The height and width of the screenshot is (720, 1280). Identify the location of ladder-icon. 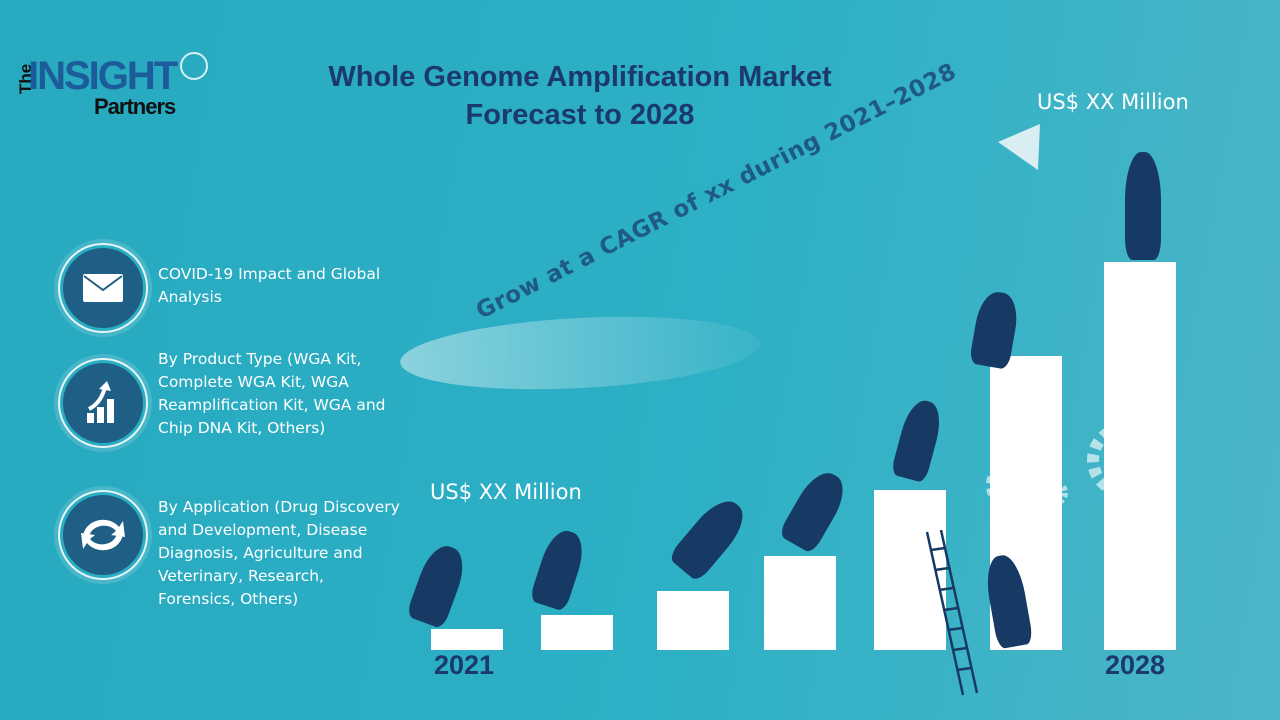
(952, 613).